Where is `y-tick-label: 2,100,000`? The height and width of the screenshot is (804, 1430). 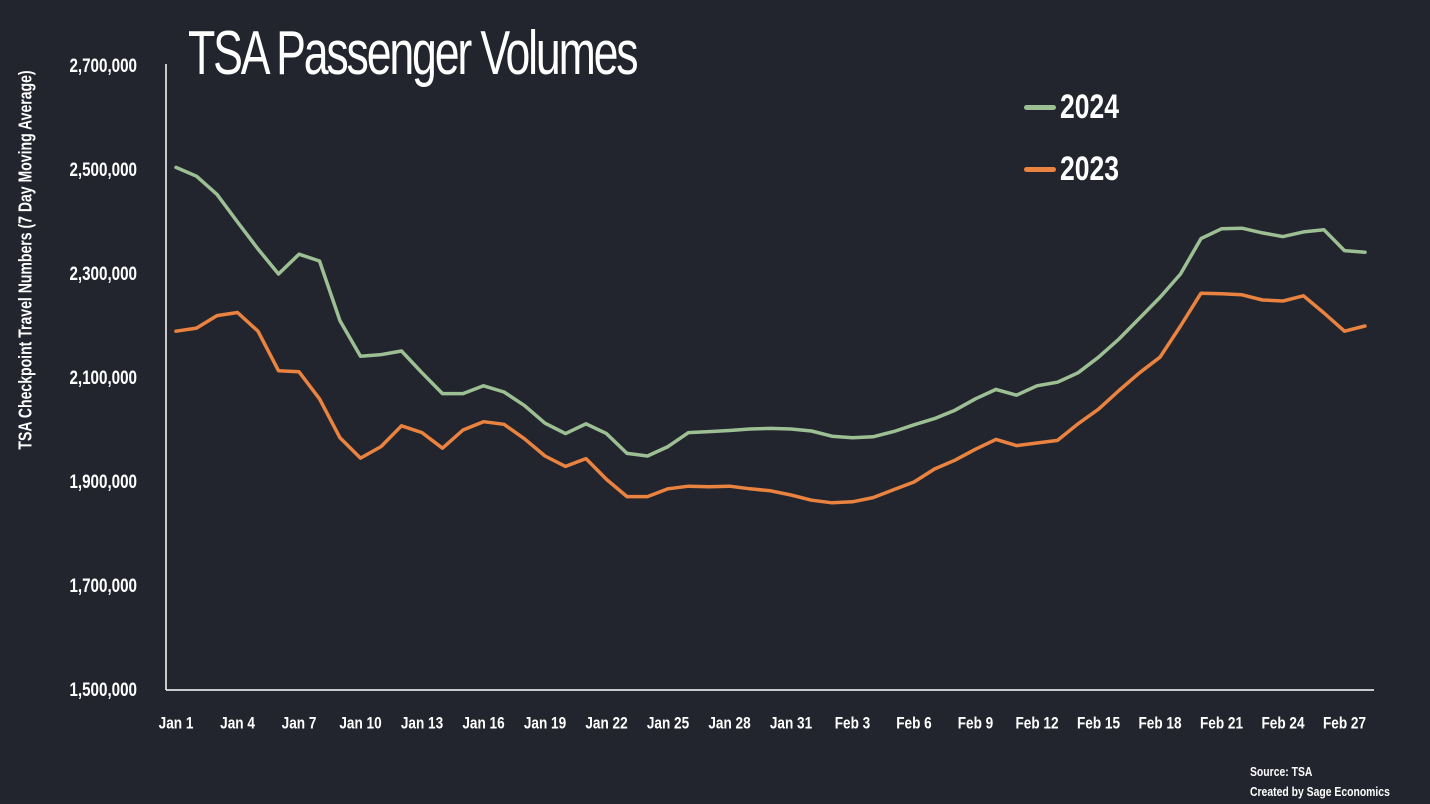
y-tick-label: 2,100,000 is located at coordinates (103, 377).